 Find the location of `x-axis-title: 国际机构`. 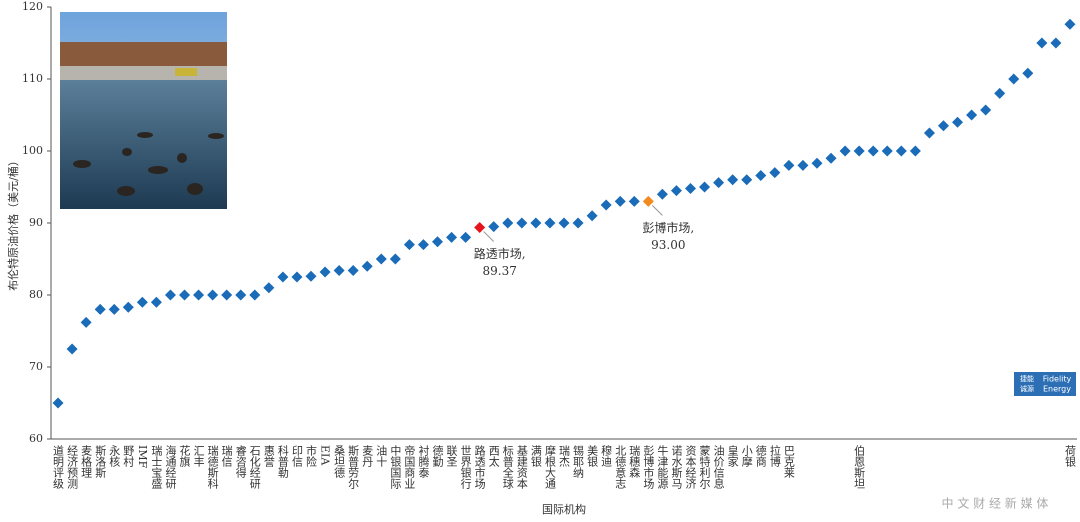

x-axis-title: 国际机构 is located at coordinates (564, 509).